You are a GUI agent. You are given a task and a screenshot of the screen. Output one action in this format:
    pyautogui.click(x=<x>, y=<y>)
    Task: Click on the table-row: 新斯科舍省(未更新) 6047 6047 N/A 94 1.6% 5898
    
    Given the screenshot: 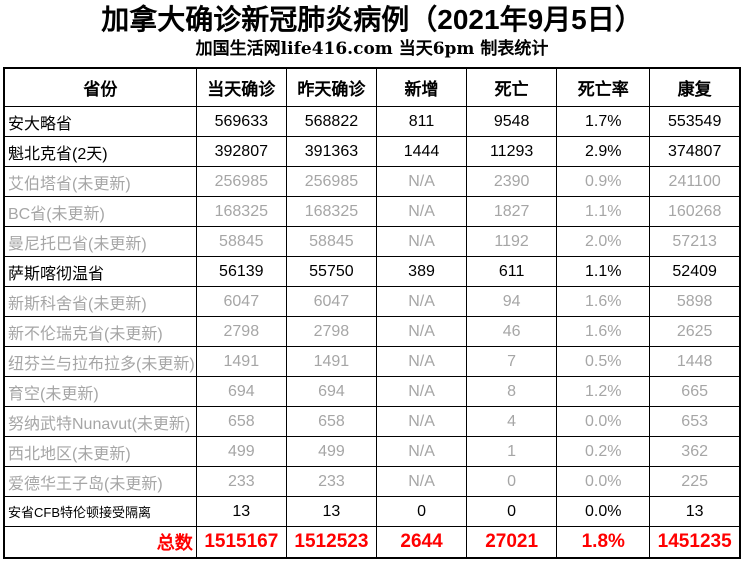 What is the action you would take?
    pyautogui.click(x=372, y=301)
    